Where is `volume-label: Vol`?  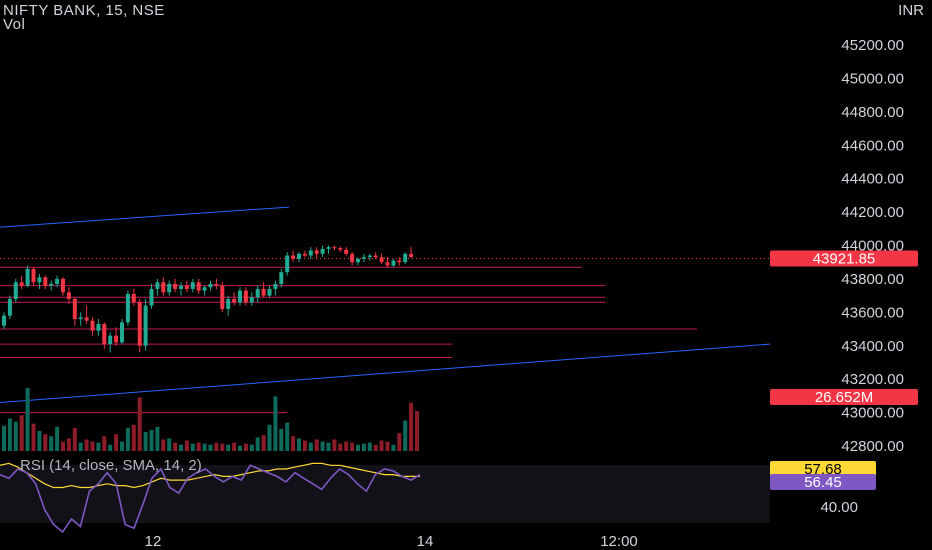
volume-label: Vol is located at coordinates (14, 24).